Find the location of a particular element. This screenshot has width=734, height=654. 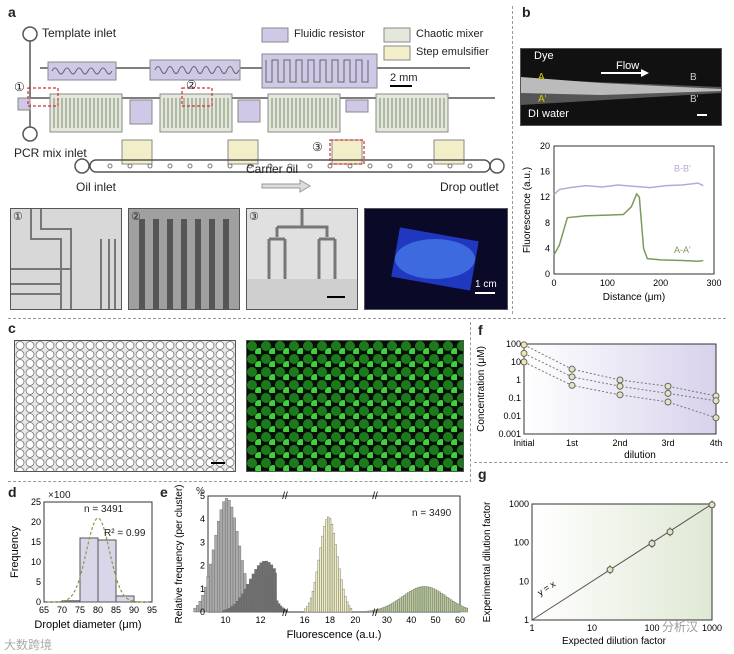

chart-e-ytick: 1 is located at coordinates (202, 589).